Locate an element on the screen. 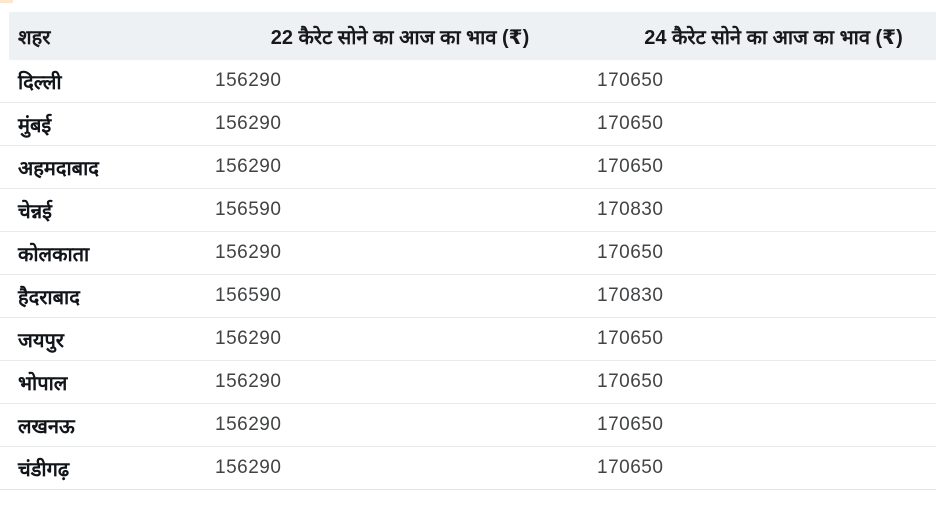 The height and width of the screenshot is (518, 936). column-header-city: शहर is located at coordinates (34, 37).